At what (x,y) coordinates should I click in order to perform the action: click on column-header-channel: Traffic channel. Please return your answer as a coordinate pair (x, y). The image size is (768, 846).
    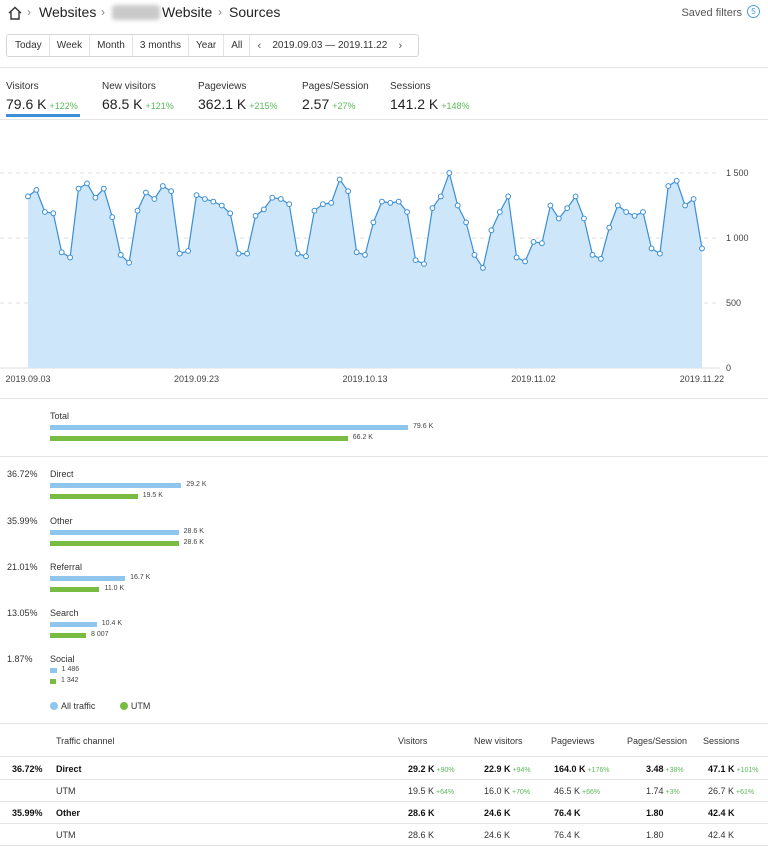
    Looking at the image, I should click on (85, 741).